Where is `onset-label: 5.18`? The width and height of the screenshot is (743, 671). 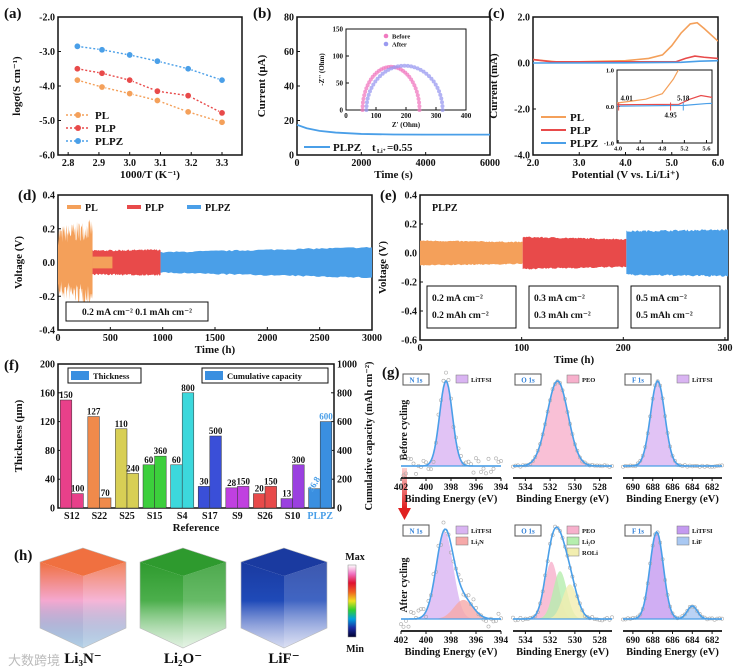 onset-label: 5.18 is located at coordinates (683, 99).